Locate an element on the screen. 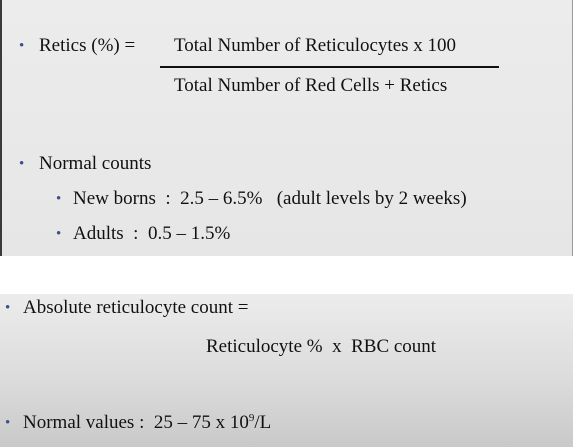 Image resolution: width=573 pixels, height=447 pixels. retics-formula-denominator: Total Number of Red Cells + Retics is located at coordinates (310, 86).